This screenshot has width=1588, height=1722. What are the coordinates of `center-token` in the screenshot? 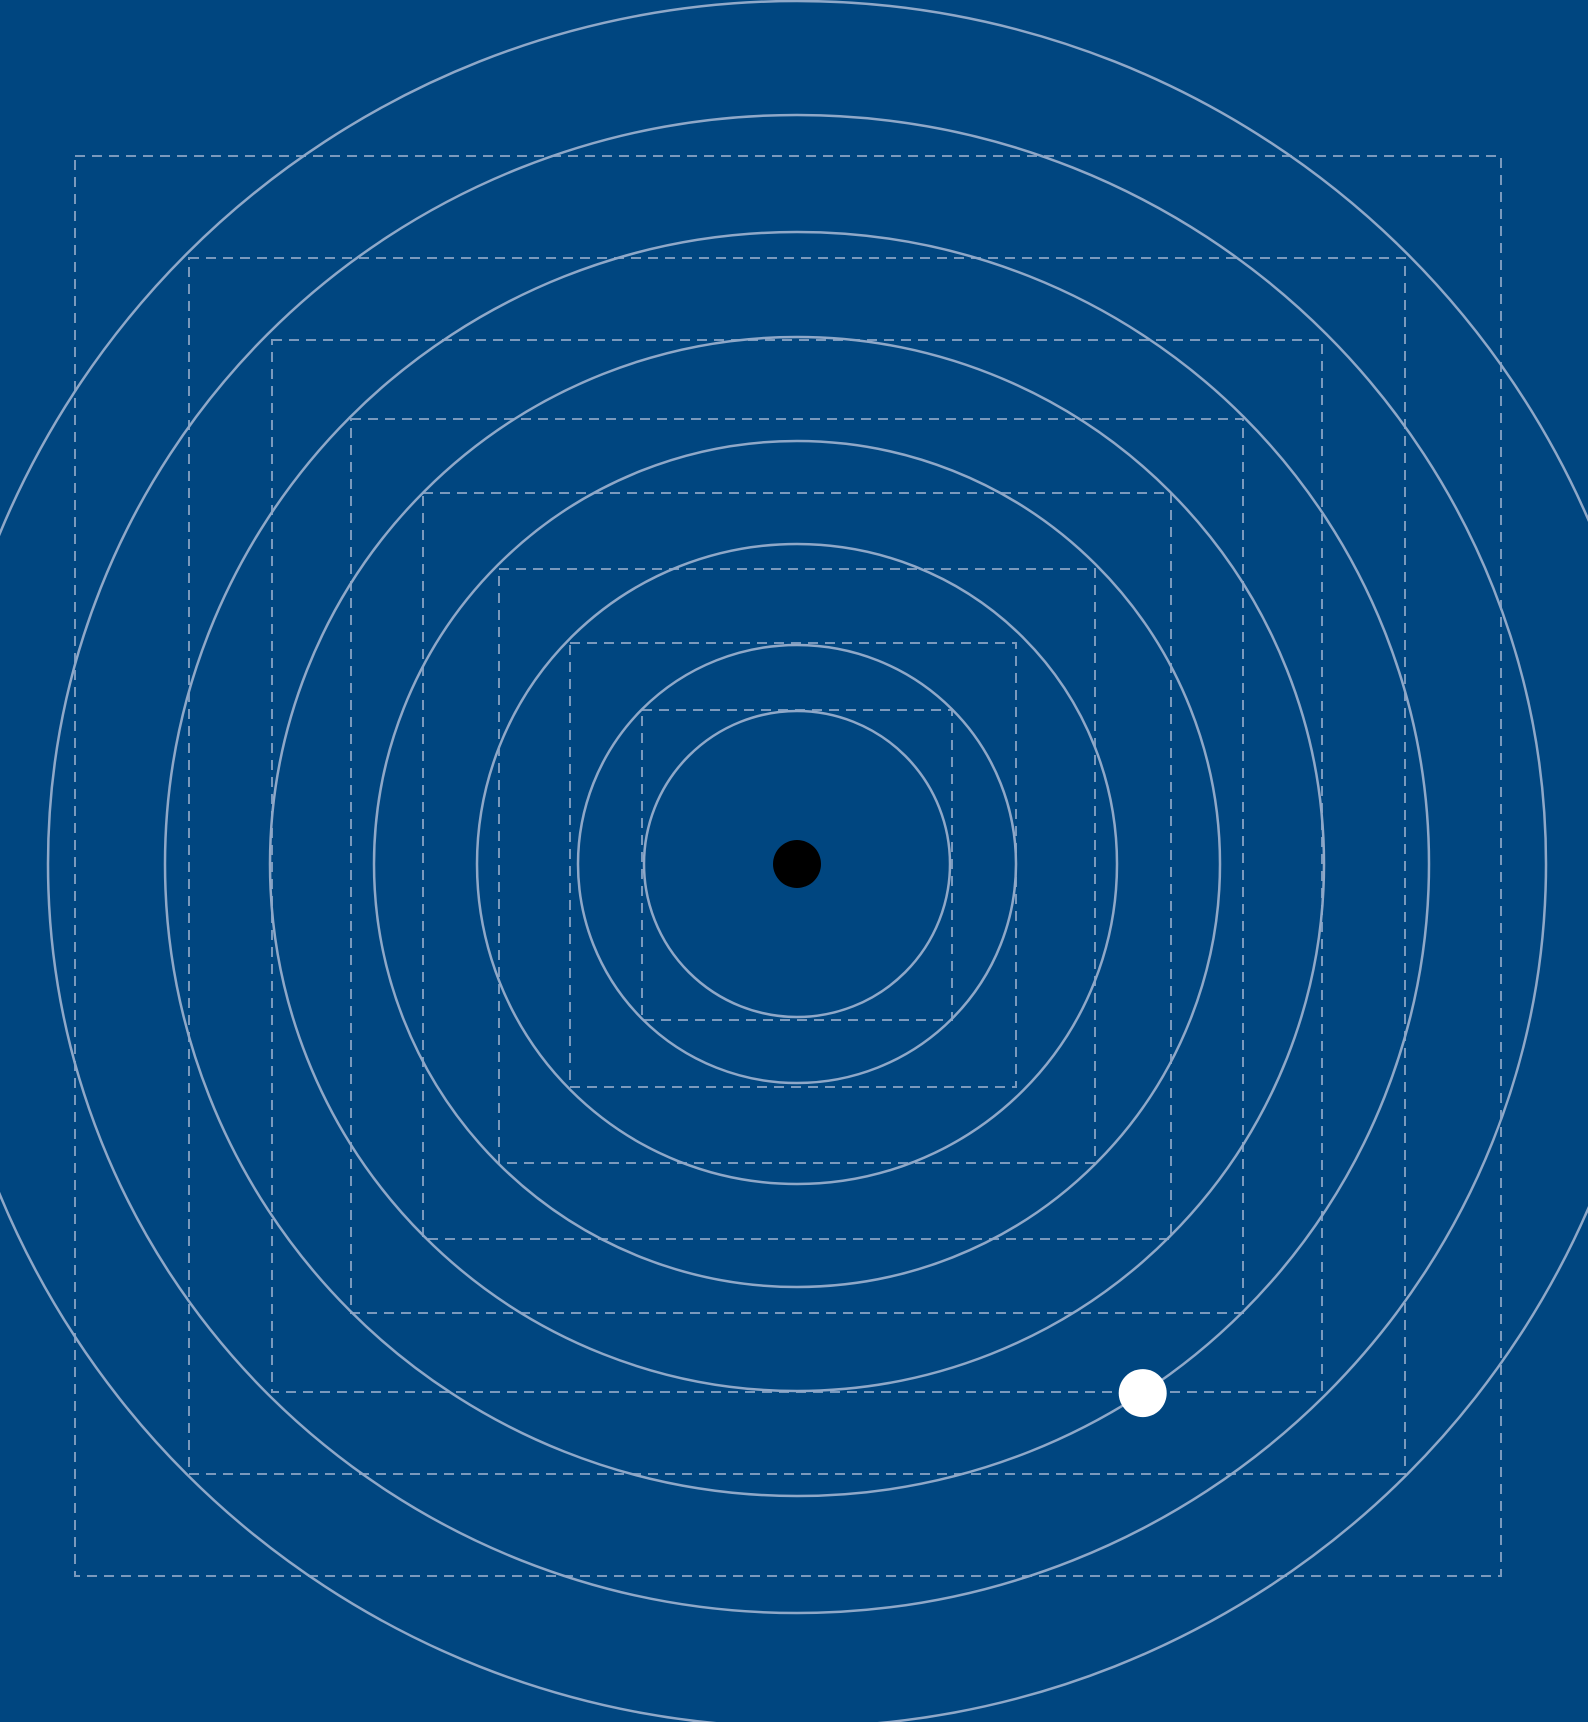 It's located at (797, 864).